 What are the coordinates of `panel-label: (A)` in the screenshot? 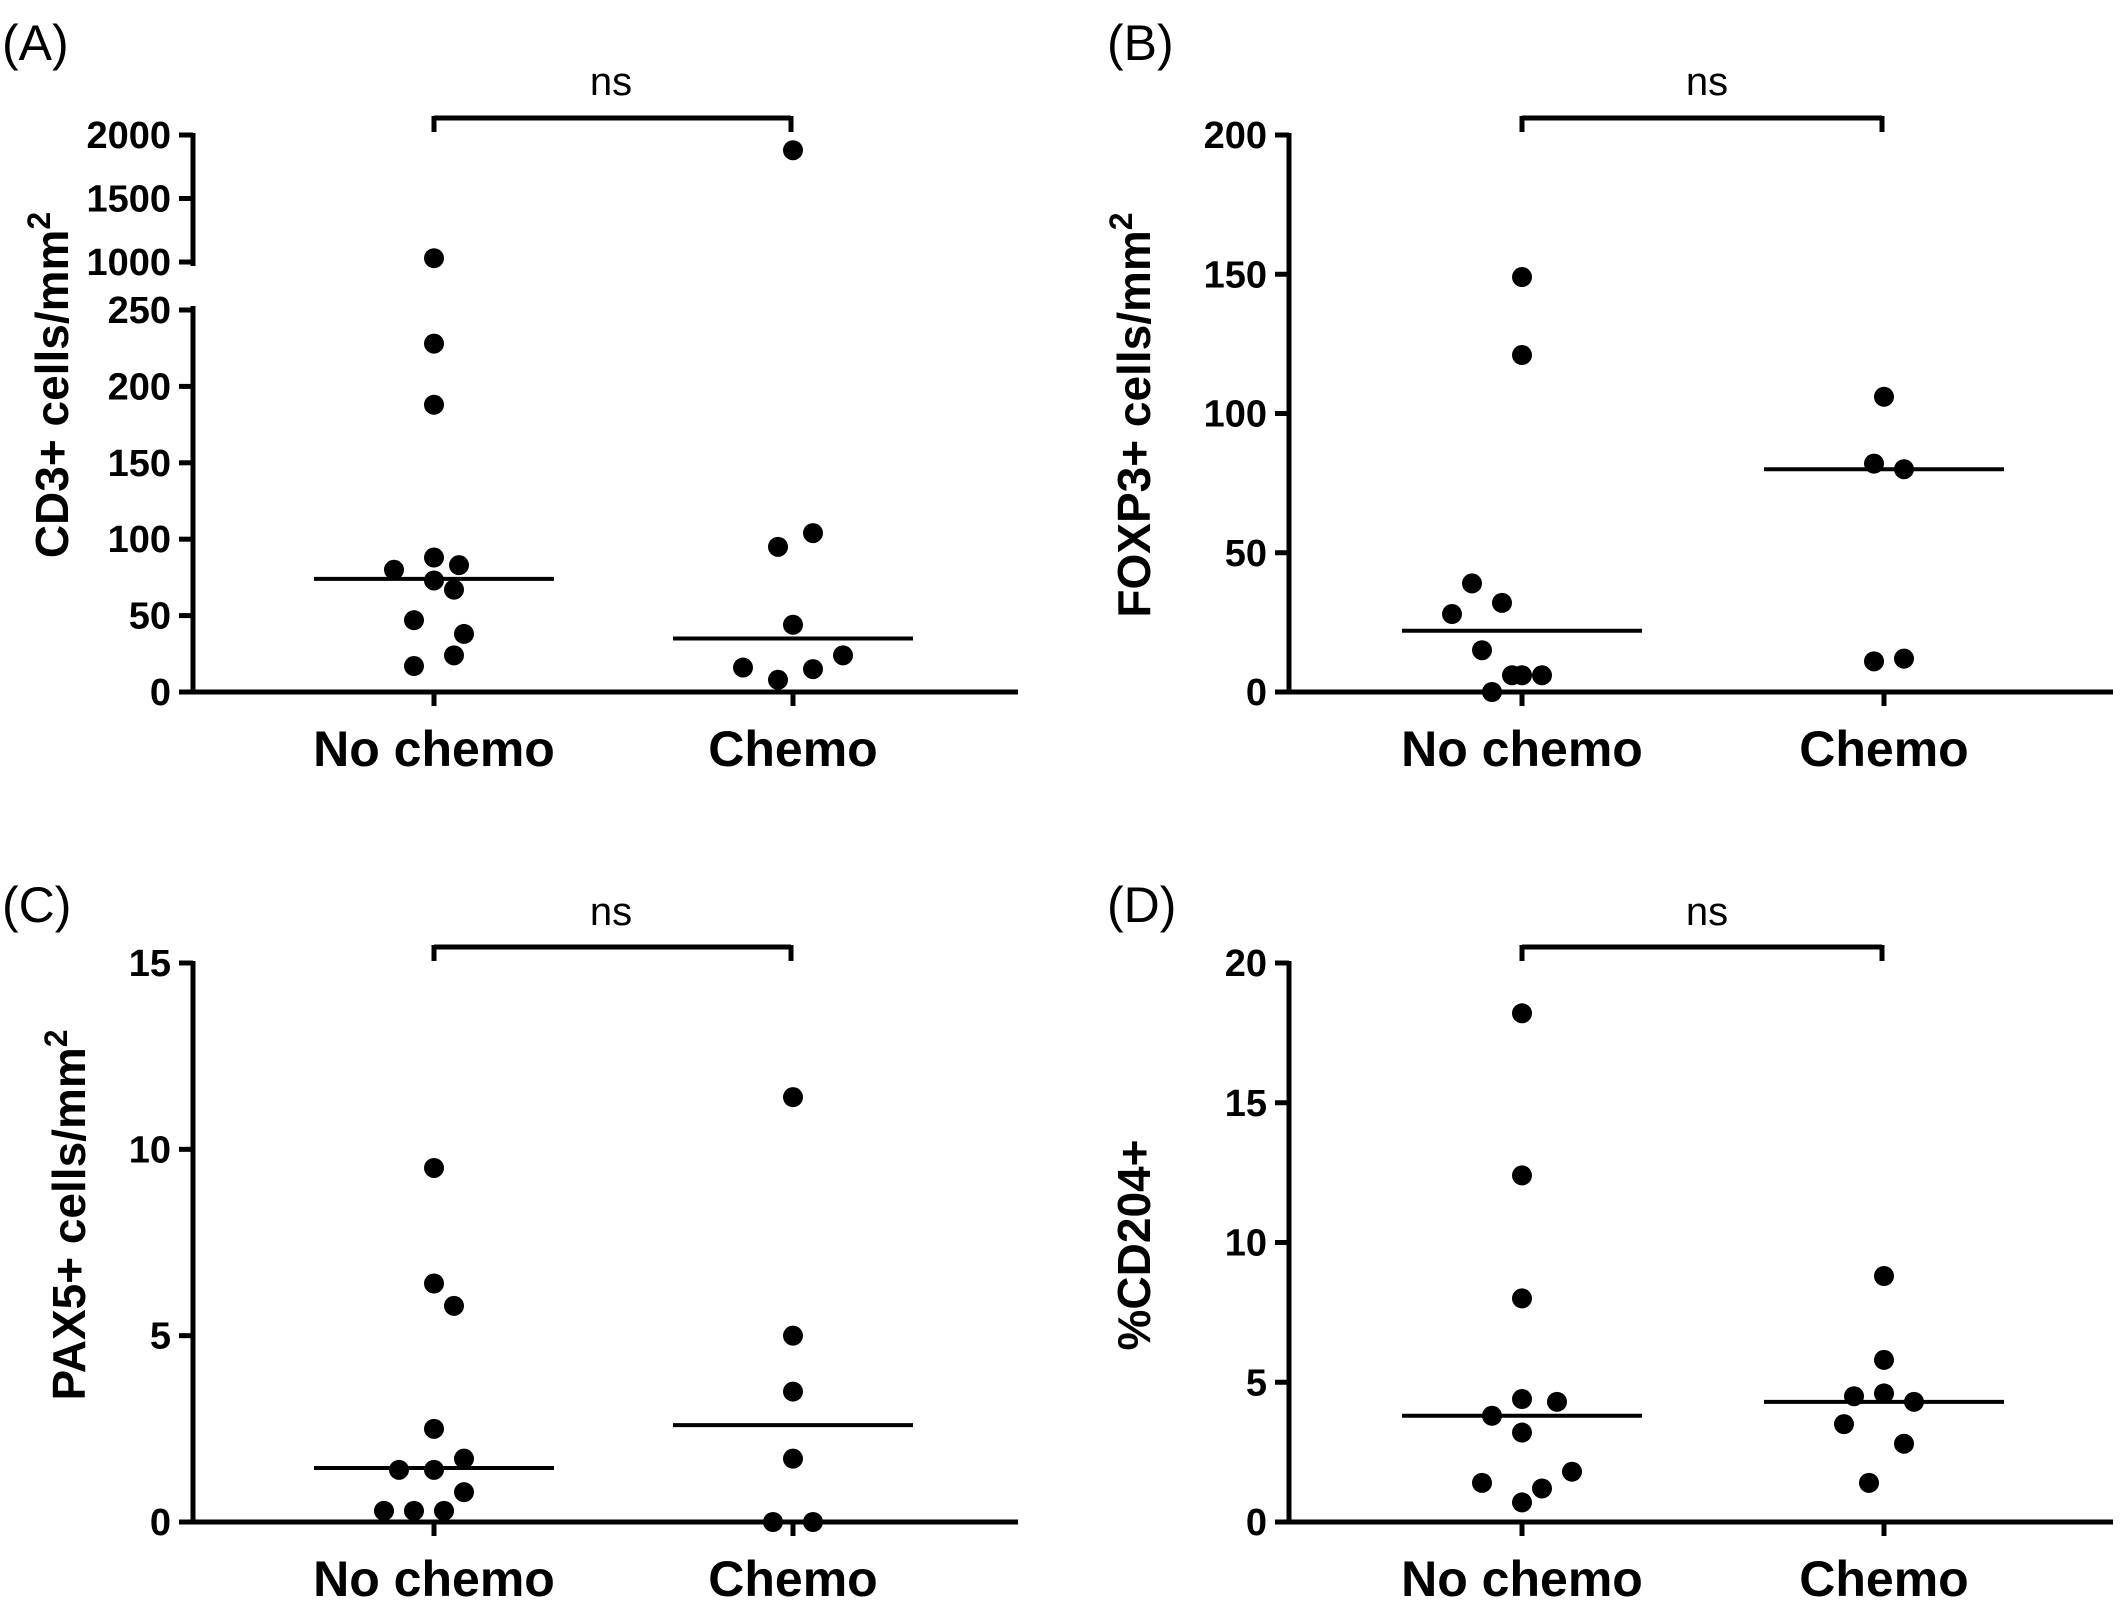 It's located at (35, 43).